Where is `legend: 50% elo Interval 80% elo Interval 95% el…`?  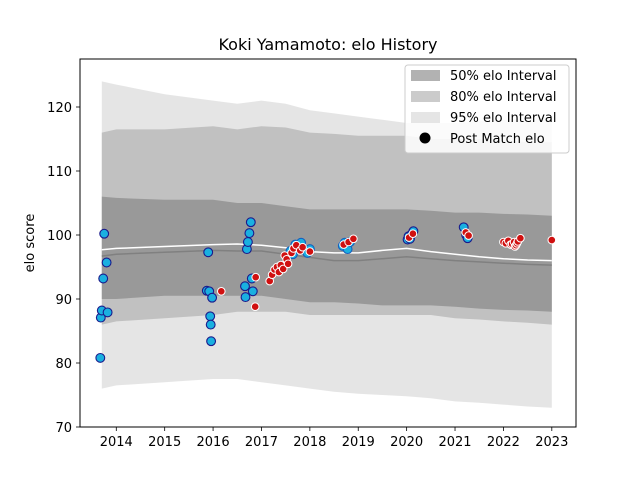 legend: 50% elo Interval 80% elo Interval 95% el… is located at coordinates (487, 109).